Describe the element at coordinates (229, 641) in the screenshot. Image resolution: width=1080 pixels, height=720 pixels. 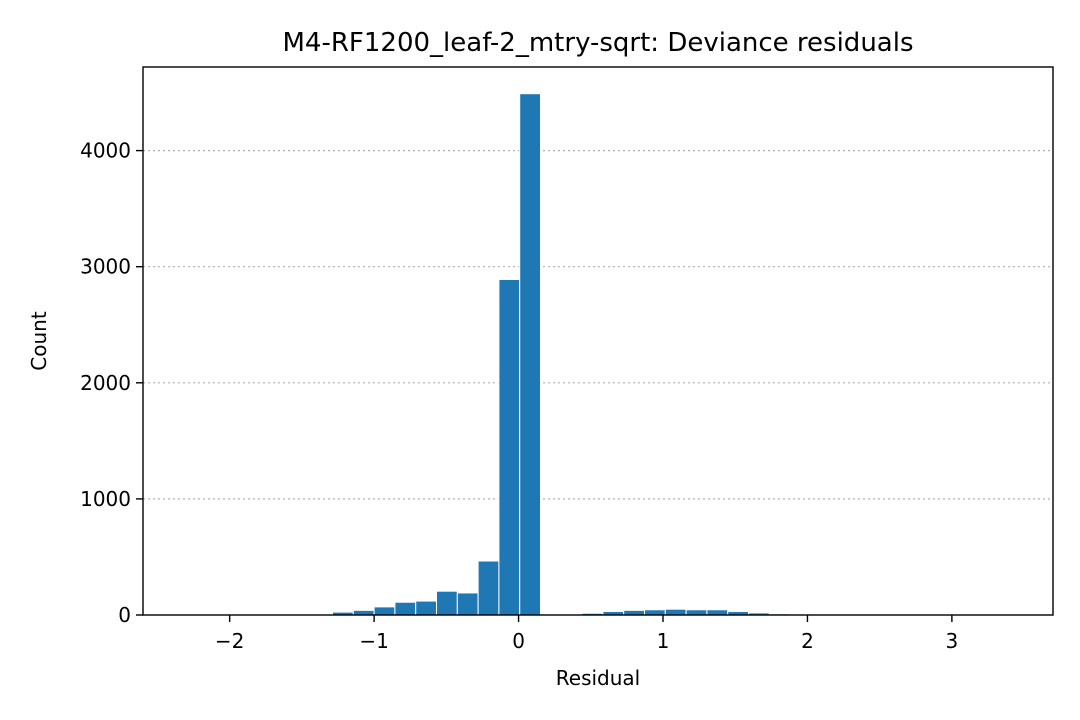
I see `x-tick-label: −2` at that location.